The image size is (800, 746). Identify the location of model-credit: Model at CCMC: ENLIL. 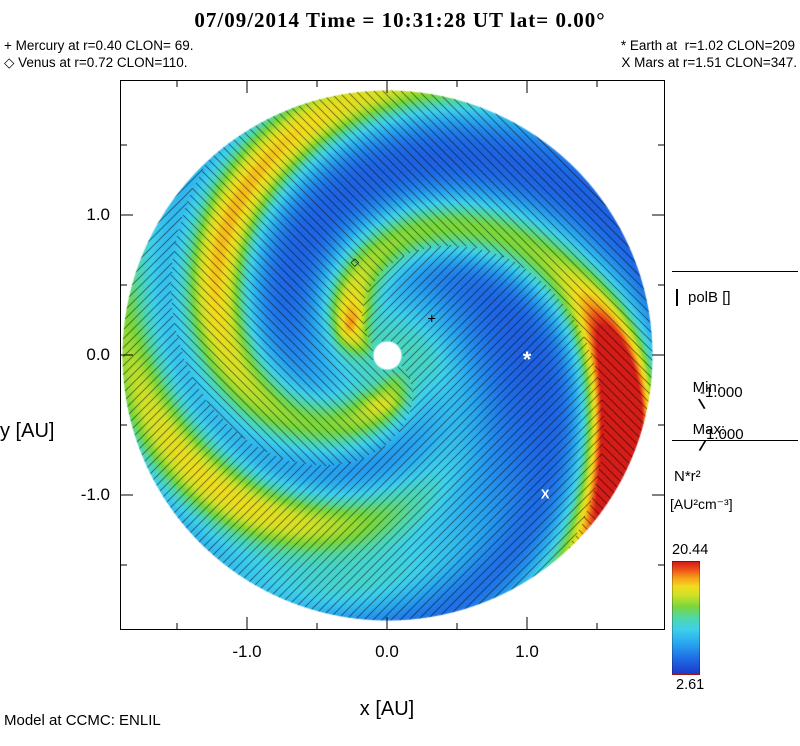
(82, 720).